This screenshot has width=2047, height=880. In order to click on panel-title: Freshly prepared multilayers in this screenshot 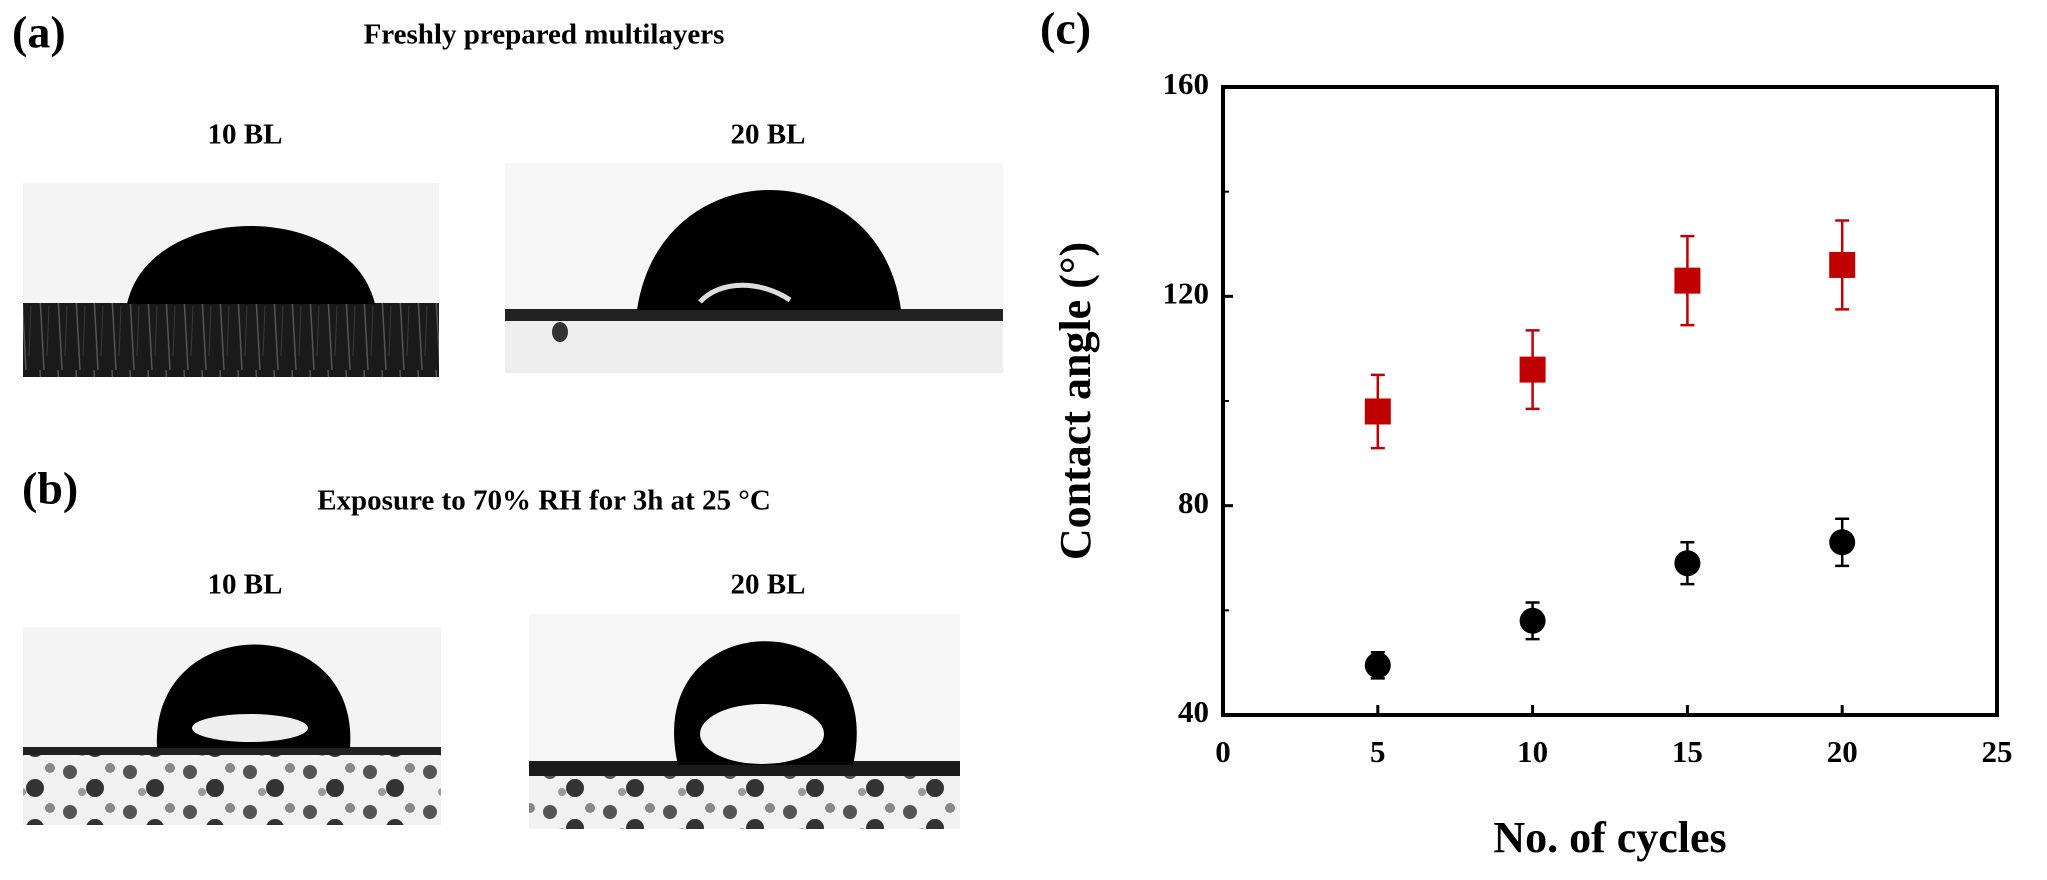, I will do `click(544, 35)`.